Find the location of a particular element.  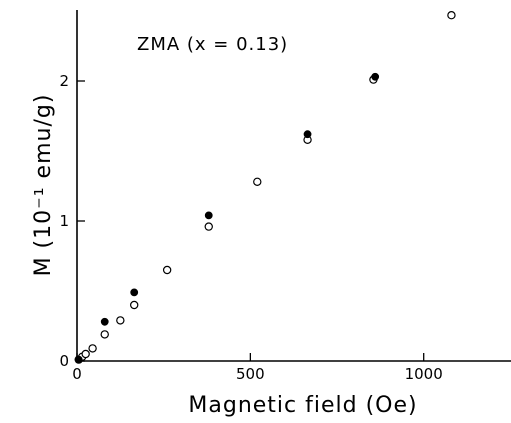

chart-annotation: ZMA (x = 0.13) is located at coordinates (212, 44).